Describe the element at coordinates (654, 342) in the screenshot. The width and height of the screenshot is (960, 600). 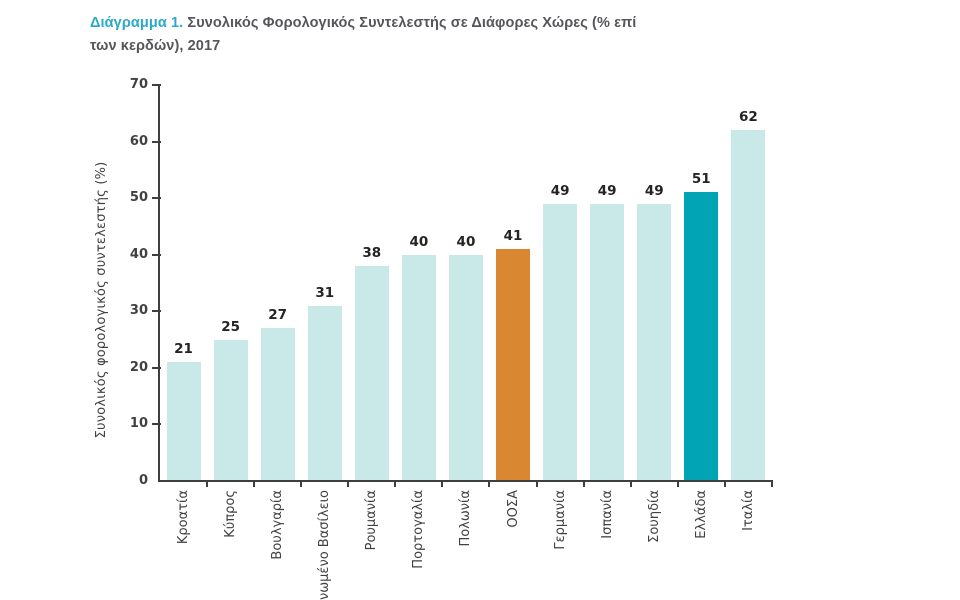
I see `bar-Σουηδία` at that location.